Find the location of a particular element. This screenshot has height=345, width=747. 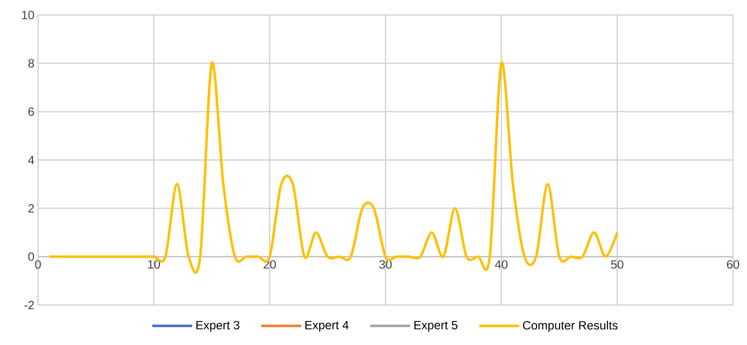

legend-label: Expert 4 is located at coordinates (327, 326).